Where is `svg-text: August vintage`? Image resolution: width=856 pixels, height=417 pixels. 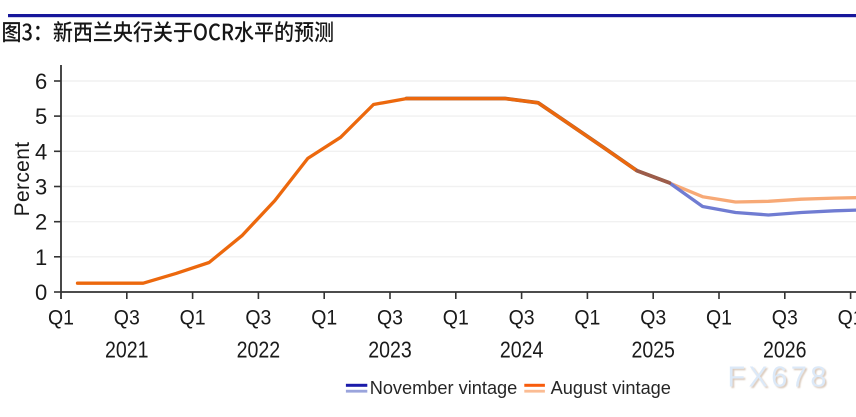 svg-text: August vintage is located at coordinates (611, 388).